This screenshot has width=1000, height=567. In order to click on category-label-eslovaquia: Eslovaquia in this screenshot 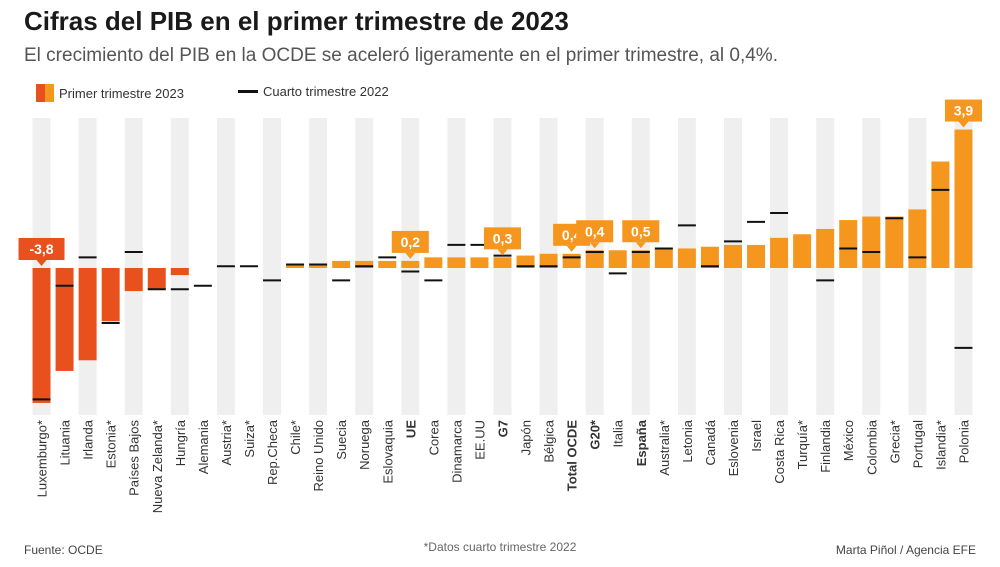, I will do `click(387, 451)`.